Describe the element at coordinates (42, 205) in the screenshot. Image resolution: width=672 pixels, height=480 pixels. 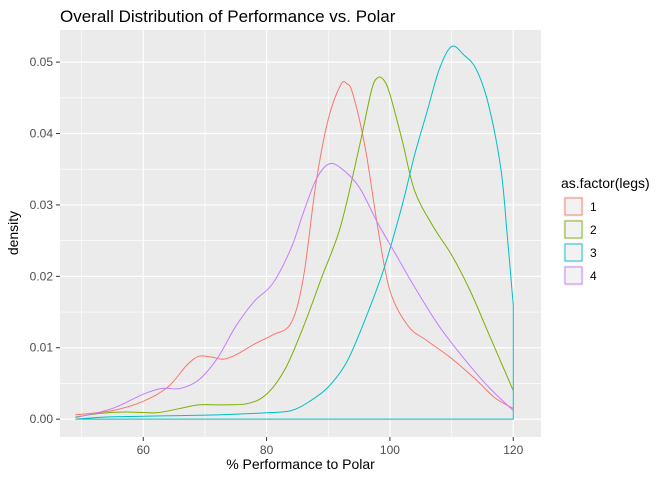
I see `y-tick-label: 0.03` at that location.